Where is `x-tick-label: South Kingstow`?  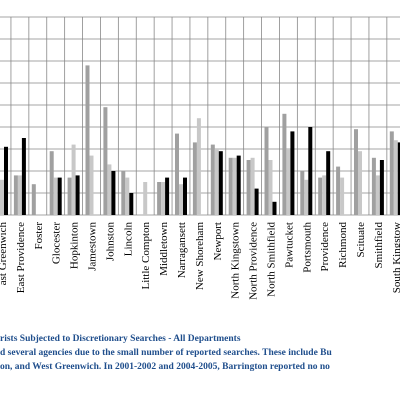
x-tick-label: South Kingstow is located at coordinates (395, 257).